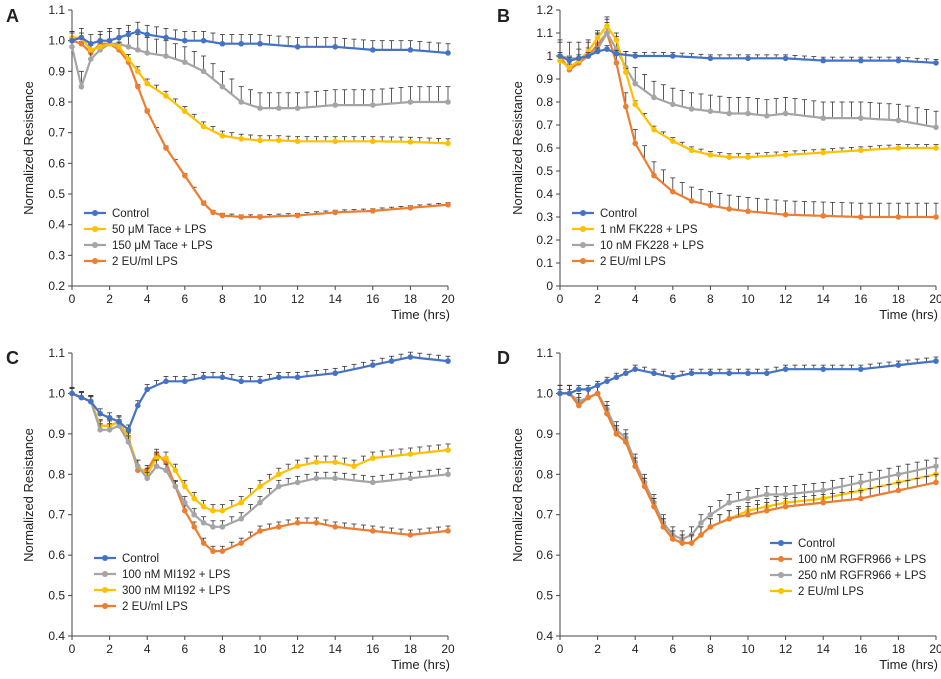 The height and width of the screenshot is (679, 941). Describe the element at coordinates (336, 299) in the screenshot. I see `x-tick-label: 14` at that location.